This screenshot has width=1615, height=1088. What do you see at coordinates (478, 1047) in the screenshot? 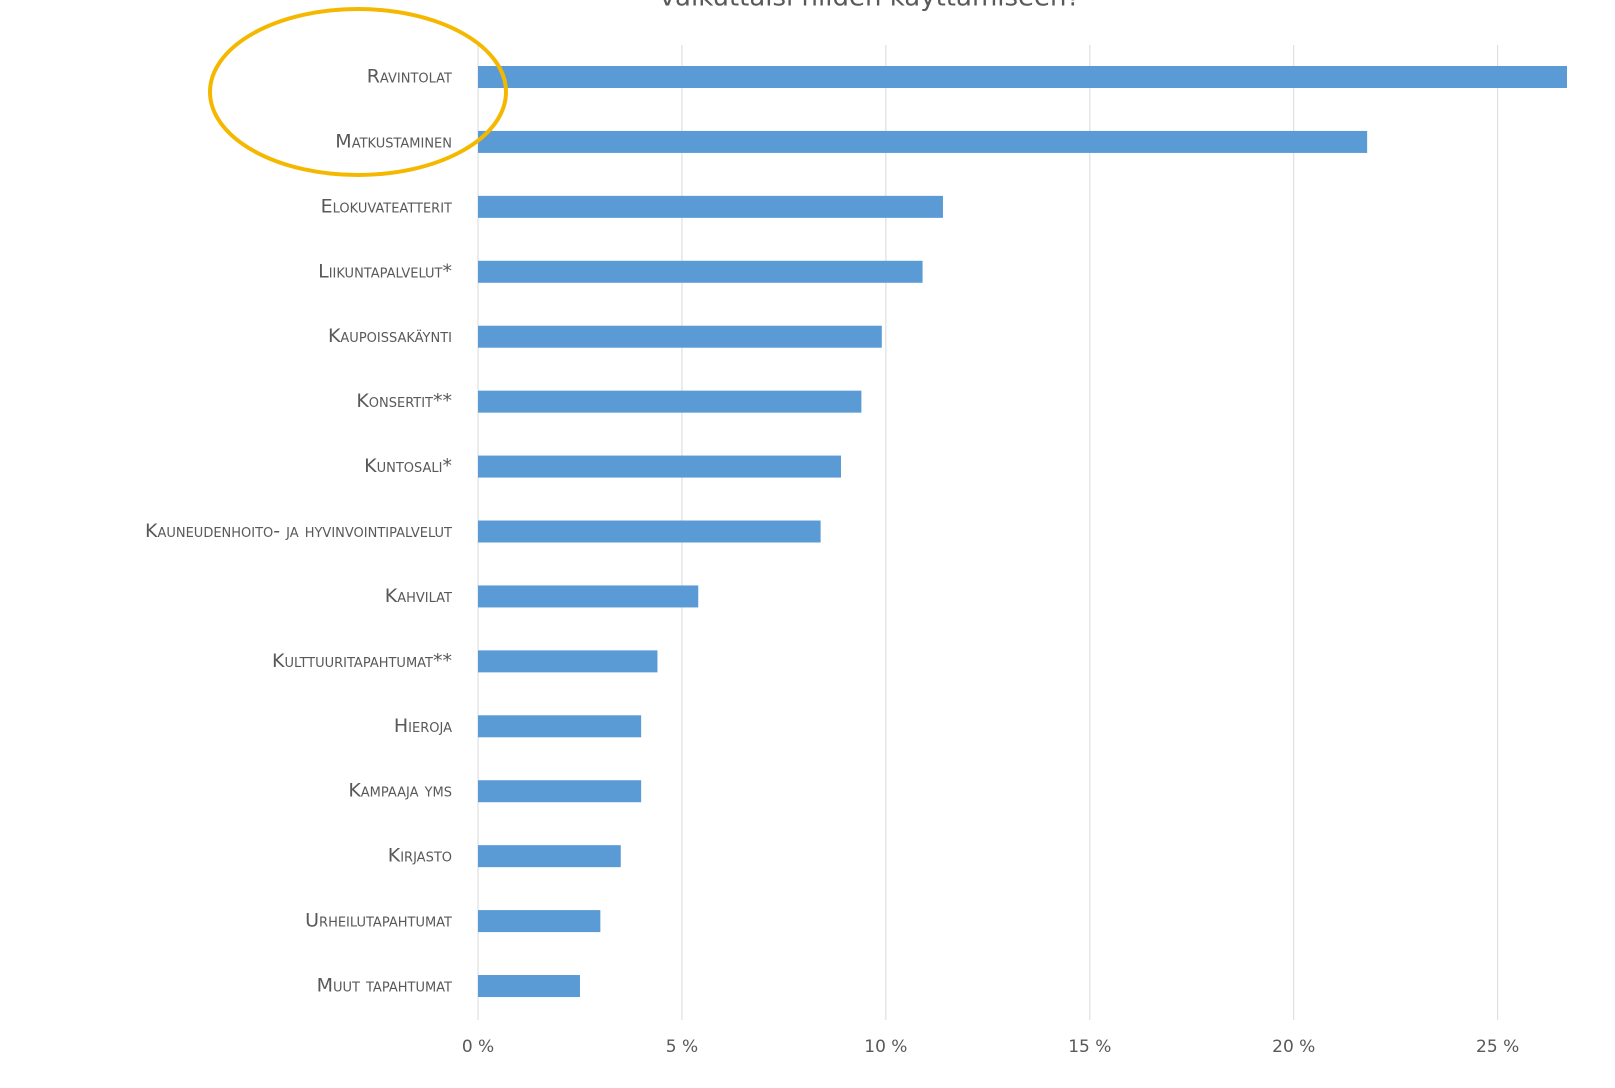
I see `x-tick-label: 0 %` at bounding box center [478, 1047].